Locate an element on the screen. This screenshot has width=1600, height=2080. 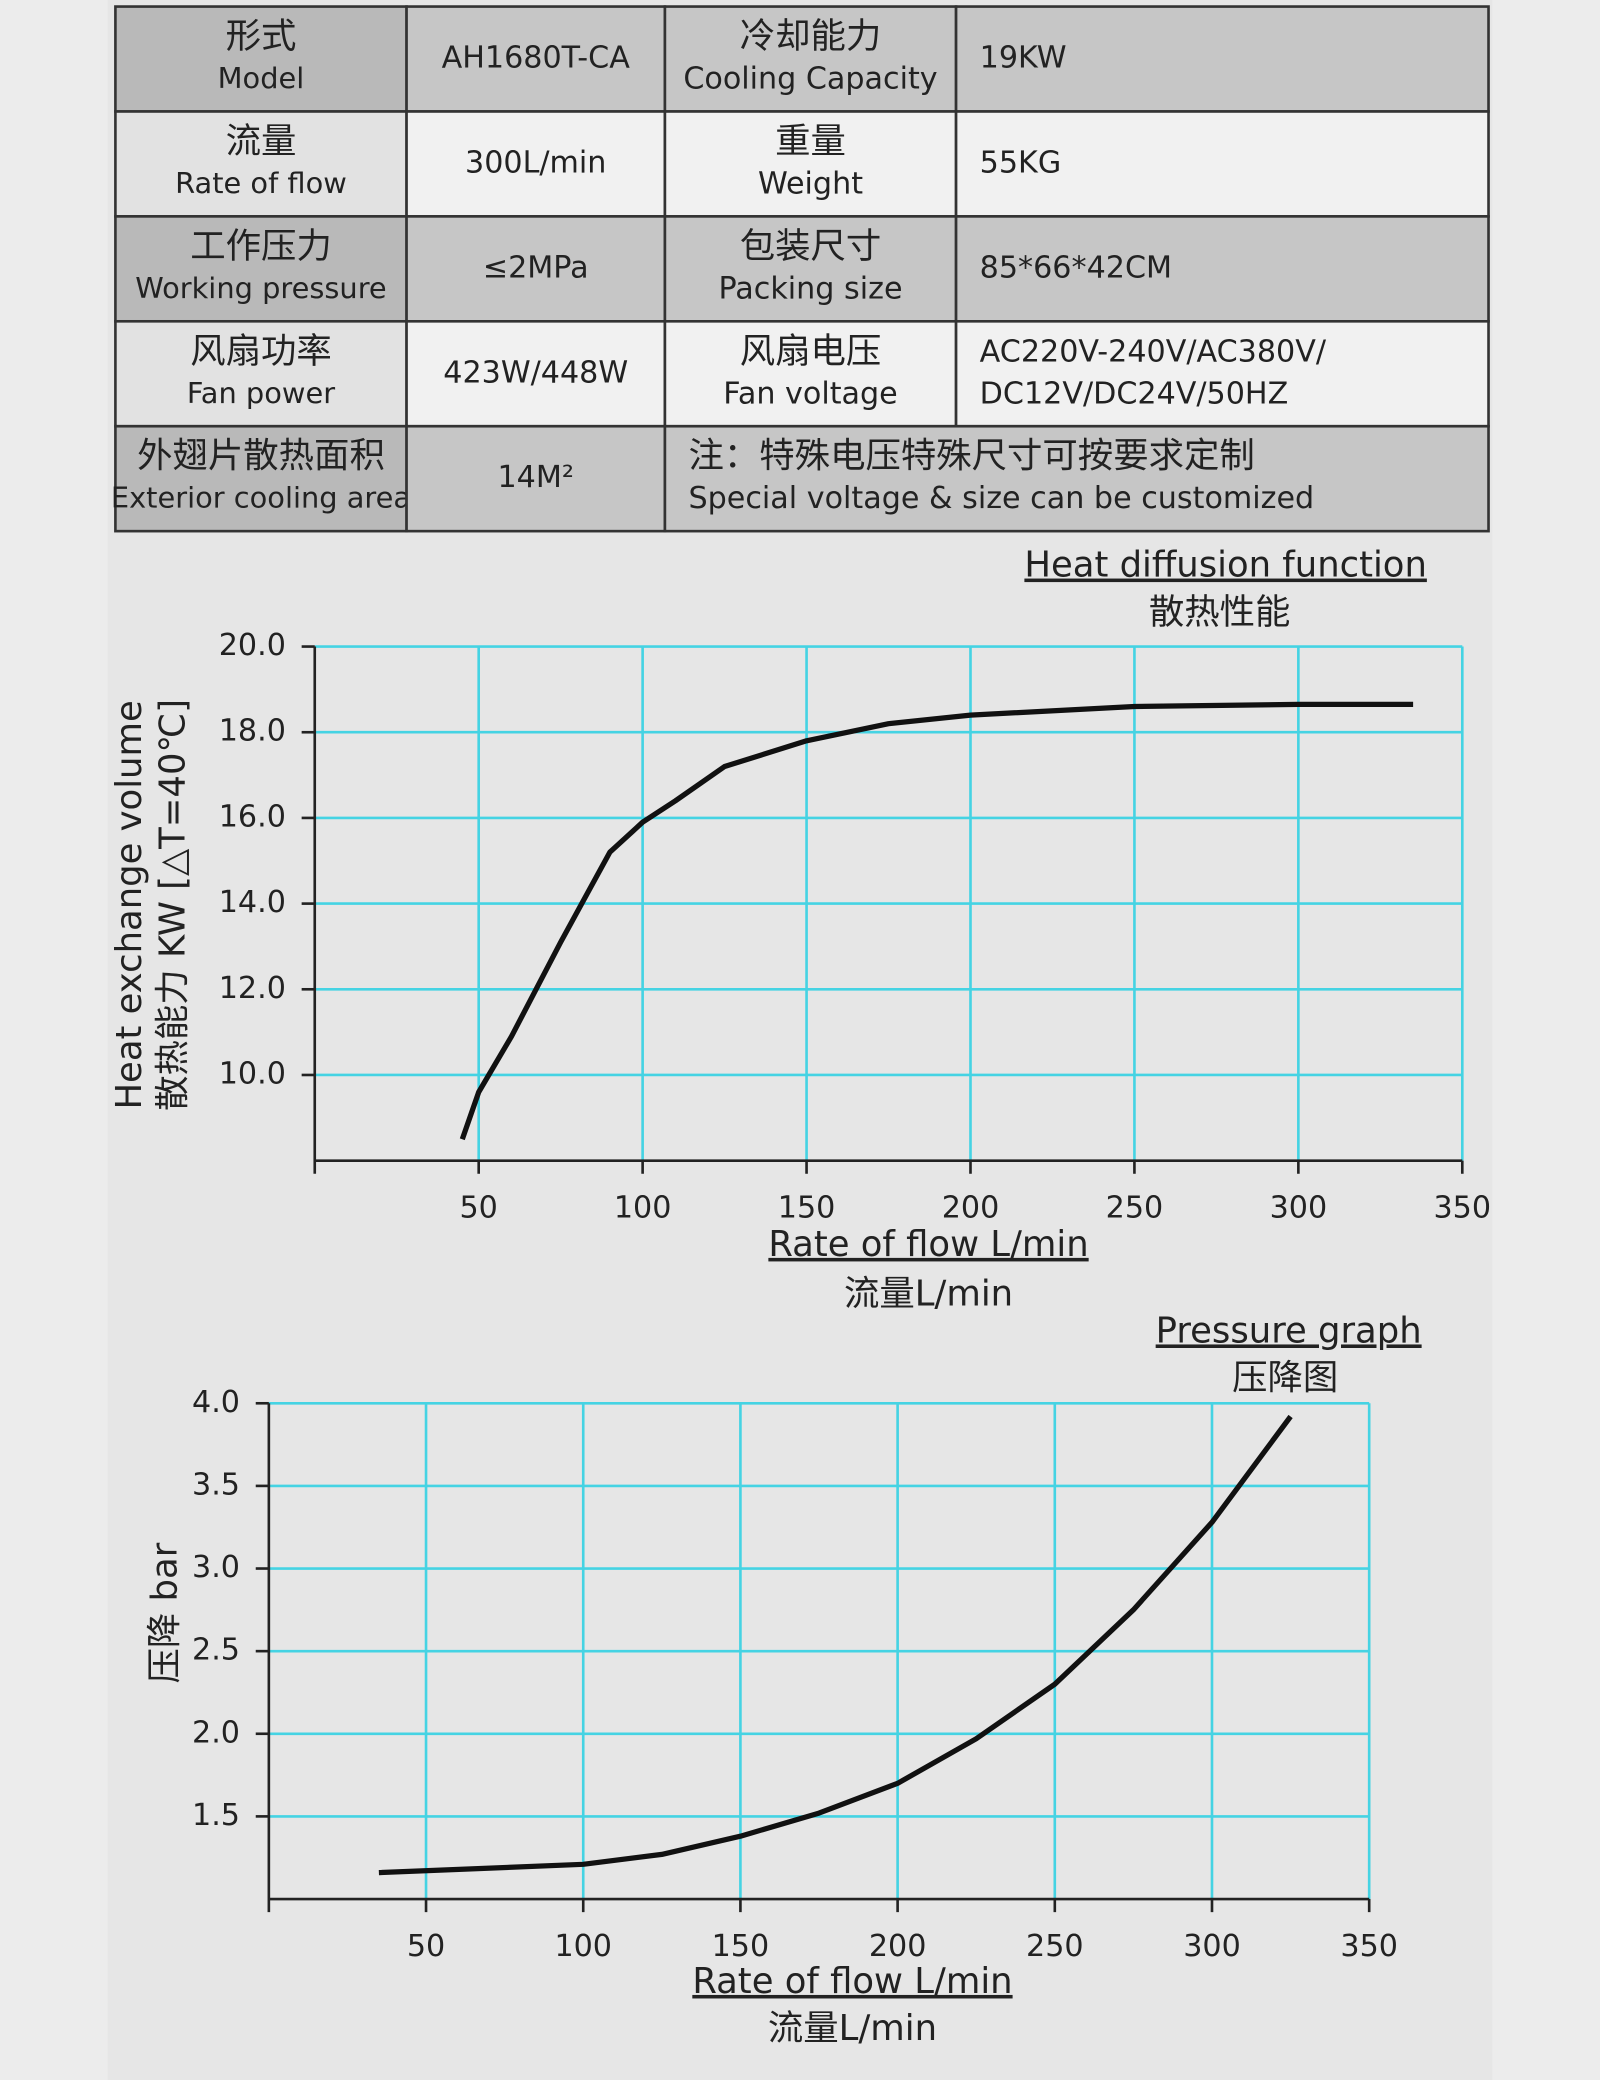
cell-text: 工作压力 is located at coordinates (261, 246).